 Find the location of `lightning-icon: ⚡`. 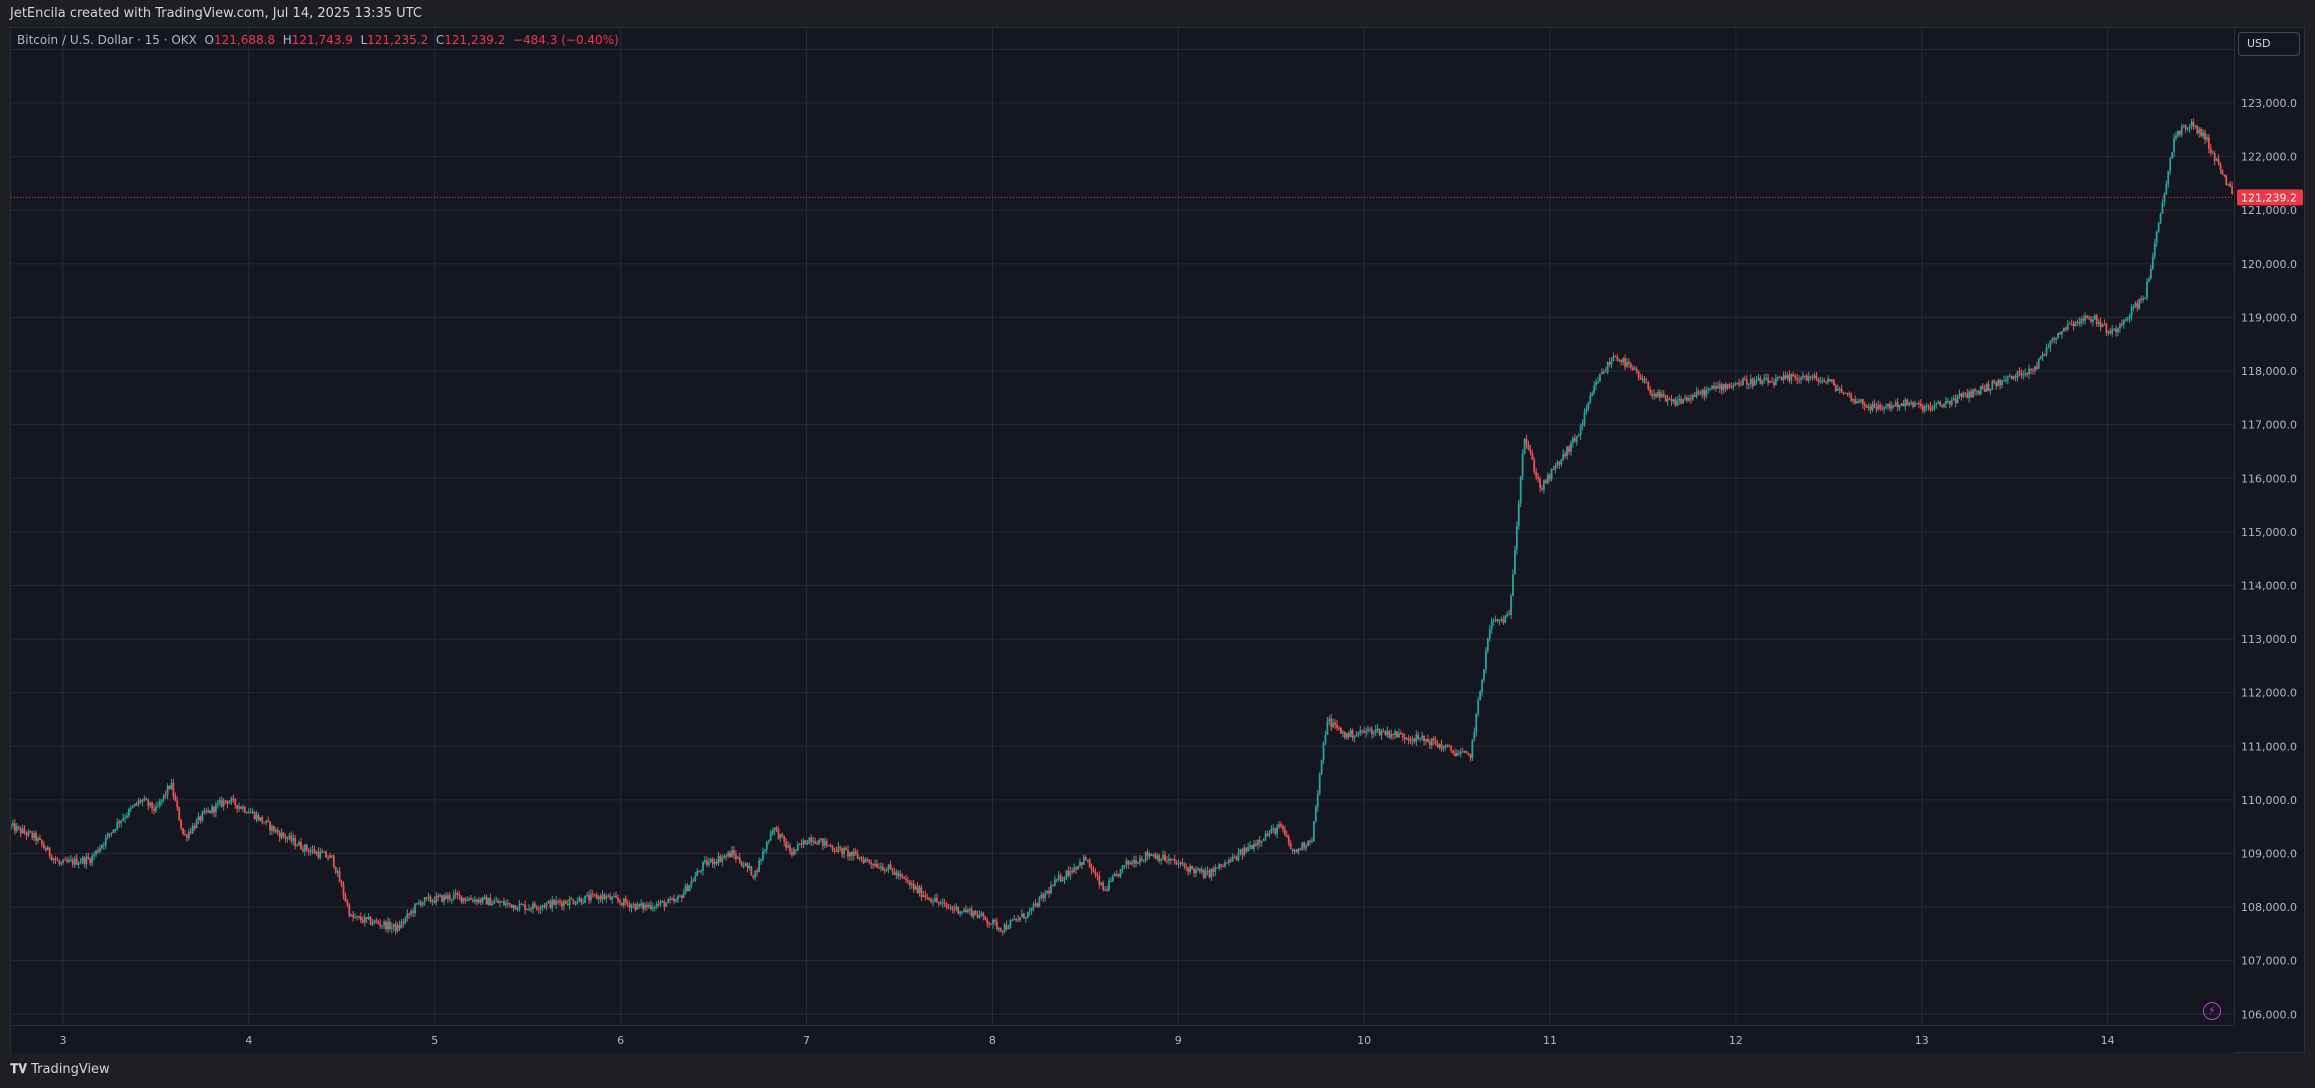

lightning-icon: ⚡ is located at coordinates (2212, 1011).